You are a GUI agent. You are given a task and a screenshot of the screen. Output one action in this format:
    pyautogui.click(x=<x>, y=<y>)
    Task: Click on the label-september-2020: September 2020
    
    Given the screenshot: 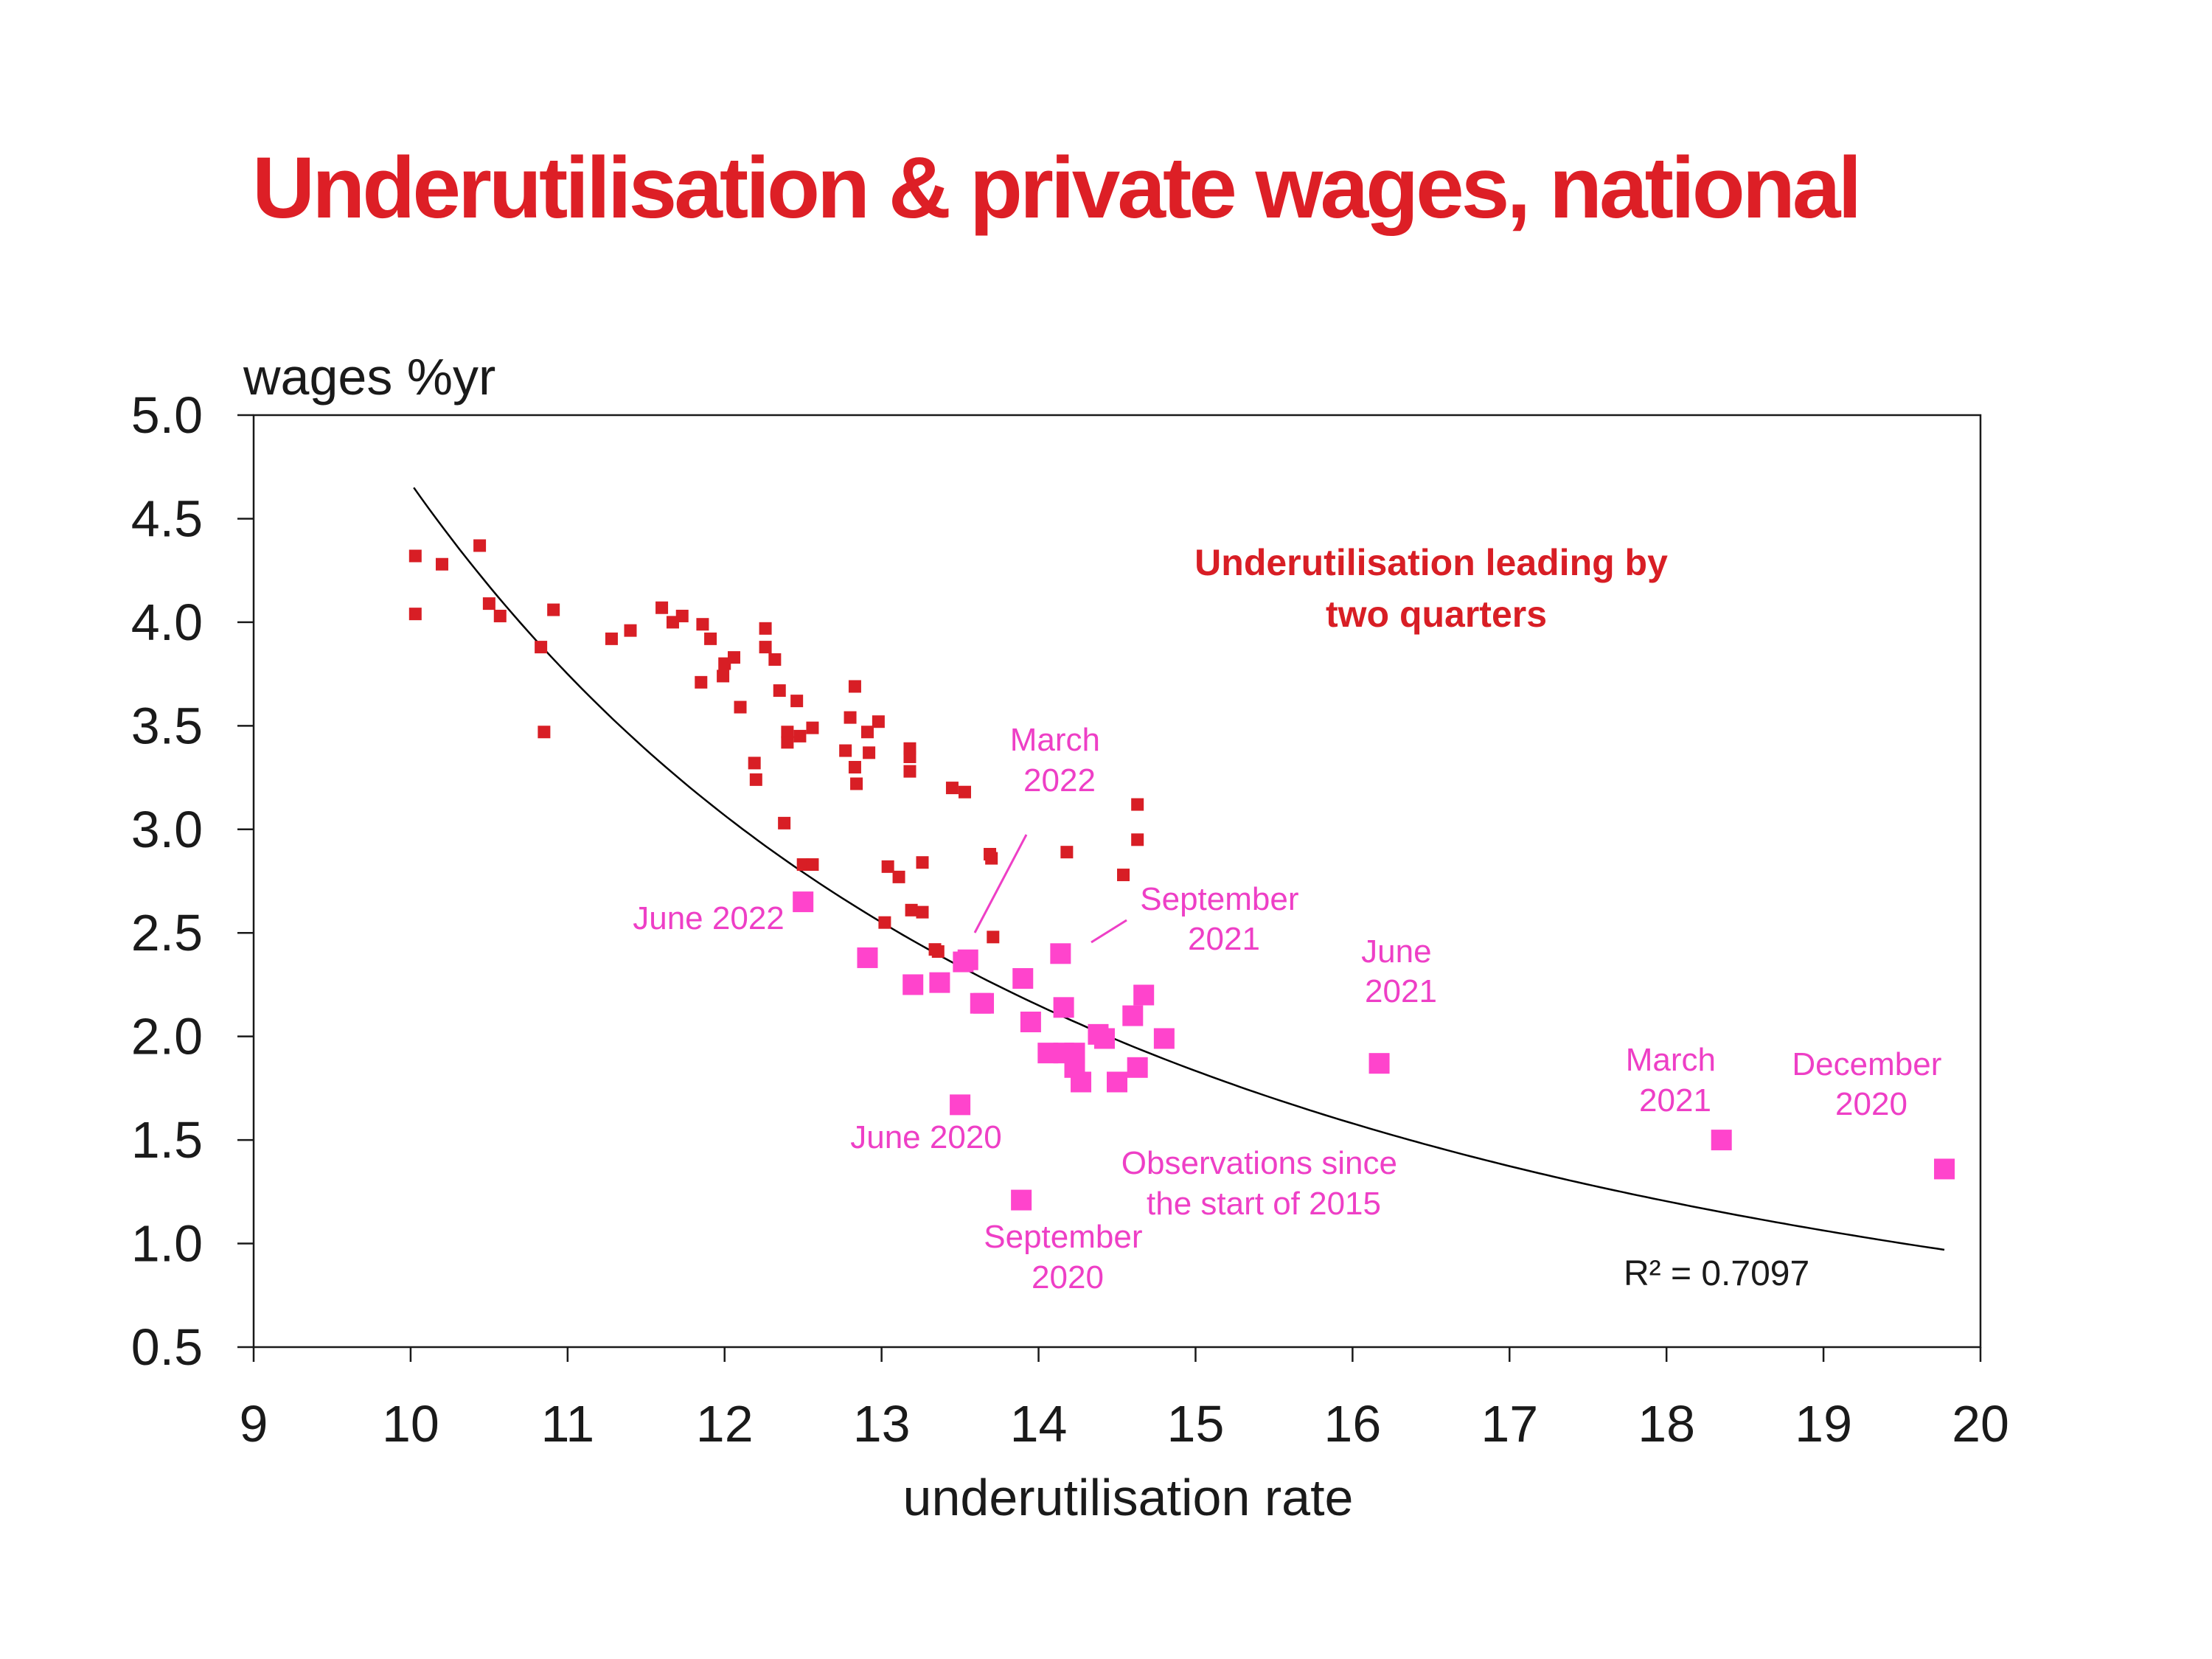 What is the action you would take?
    pyautogui.click(x=1067, y=1257)
    